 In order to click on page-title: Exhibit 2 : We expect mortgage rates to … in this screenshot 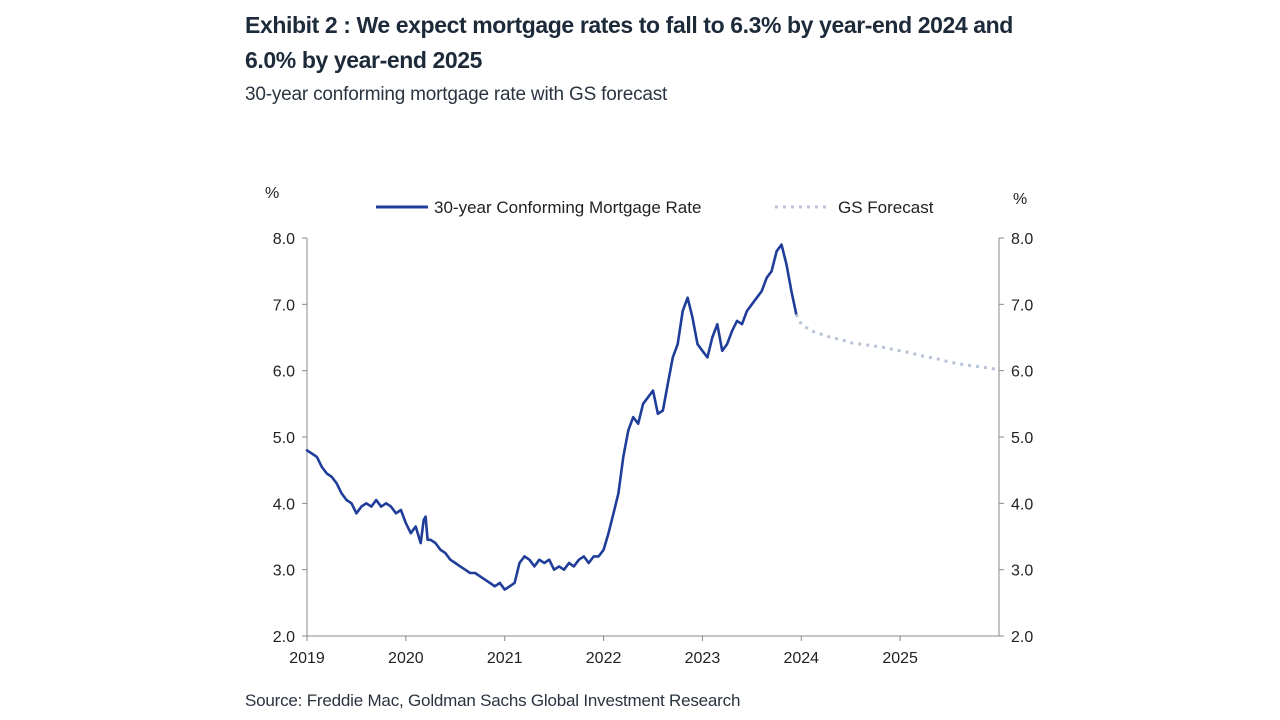, I will do `click(629, 42)`.